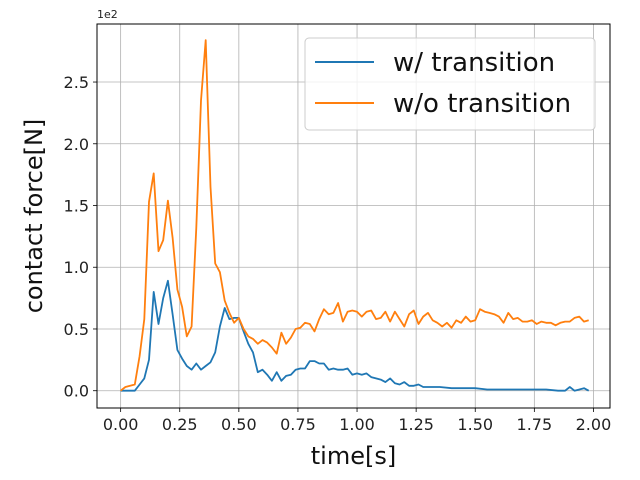 The width and height of the screenshot is (640, 480). I want to click on legend-label-w-transition: w/ transition, so click(474, 63).